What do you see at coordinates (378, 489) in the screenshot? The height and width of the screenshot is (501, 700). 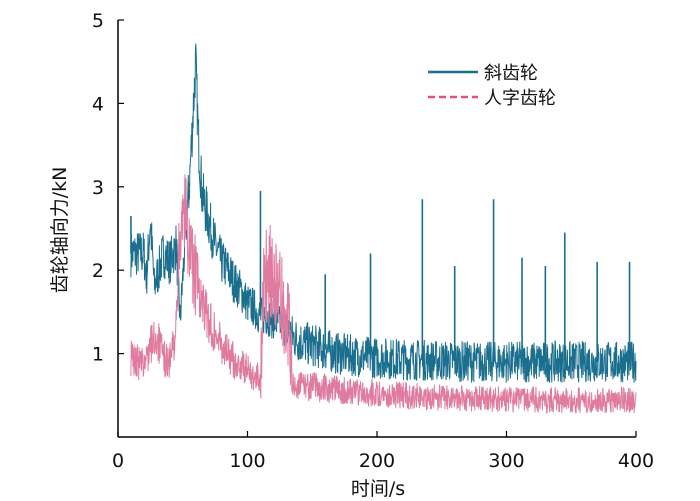 I see `x-axis-title: 时间/s` at bounding box center [378, 489].